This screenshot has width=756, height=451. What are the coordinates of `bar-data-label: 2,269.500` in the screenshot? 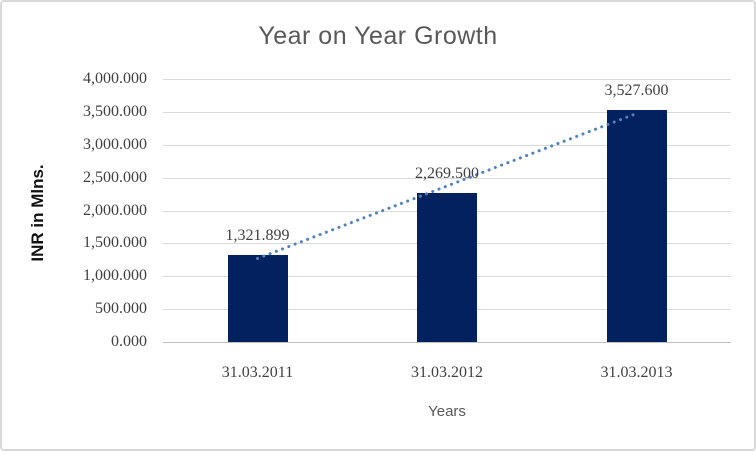 It's located at (447, 173).